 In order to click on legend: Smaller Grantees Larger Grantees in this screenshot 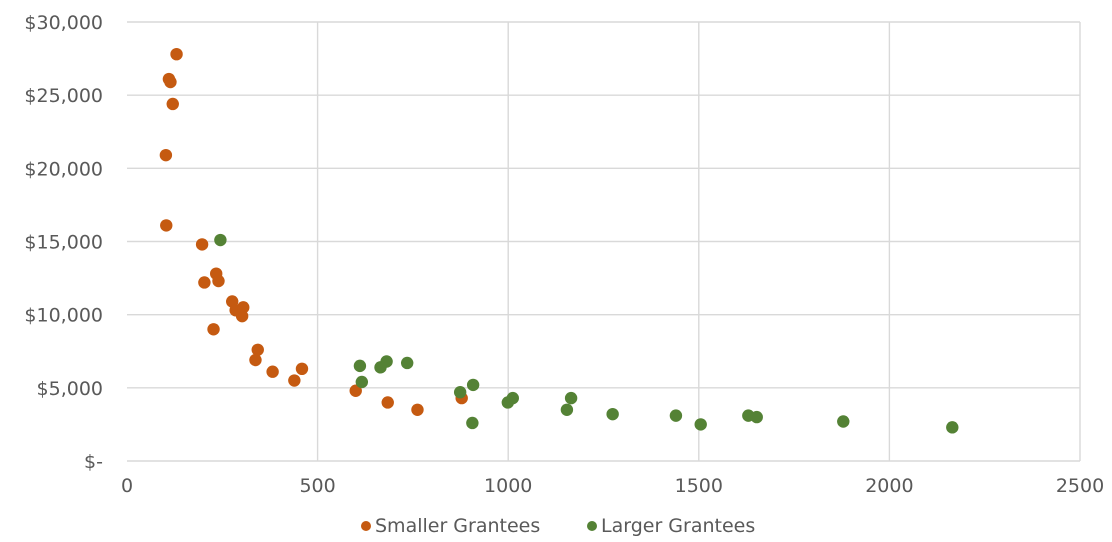, I will do `click(558, 526)`.